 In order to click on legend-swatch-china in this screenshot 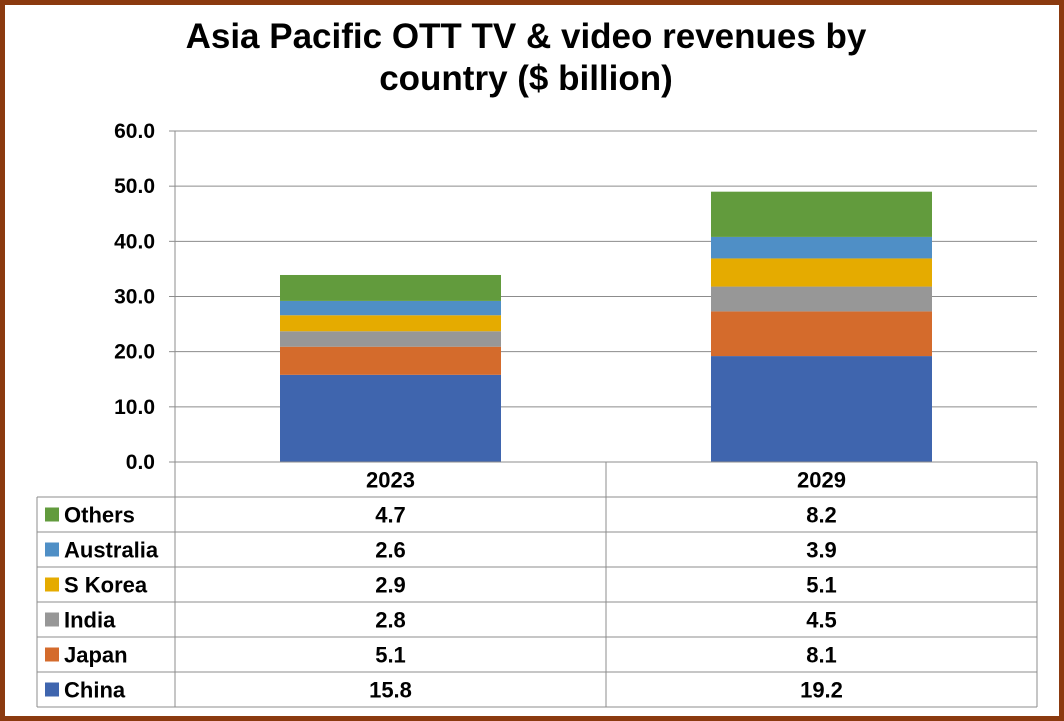, I will do `click(52, 689)`.